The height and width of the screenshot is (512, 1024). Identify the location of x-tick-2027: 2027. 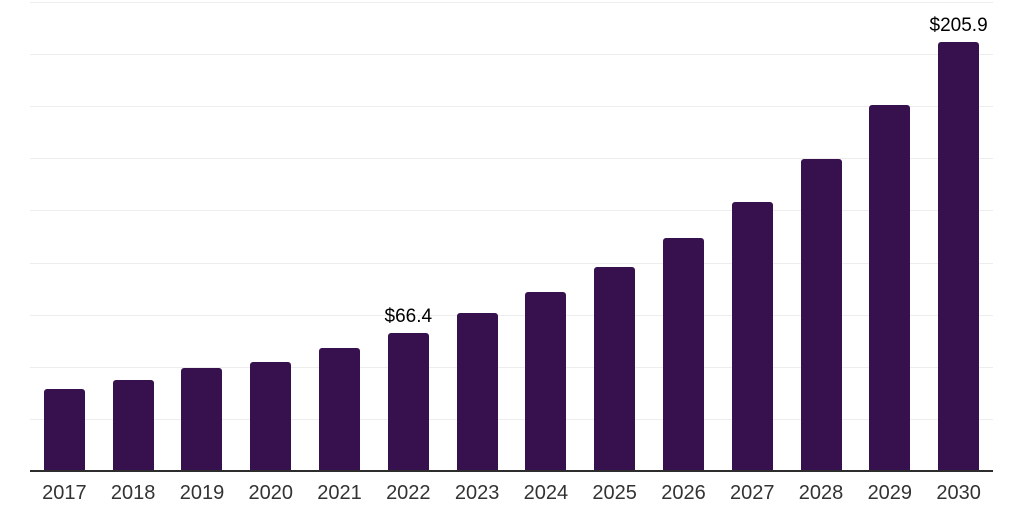
(752, 493).